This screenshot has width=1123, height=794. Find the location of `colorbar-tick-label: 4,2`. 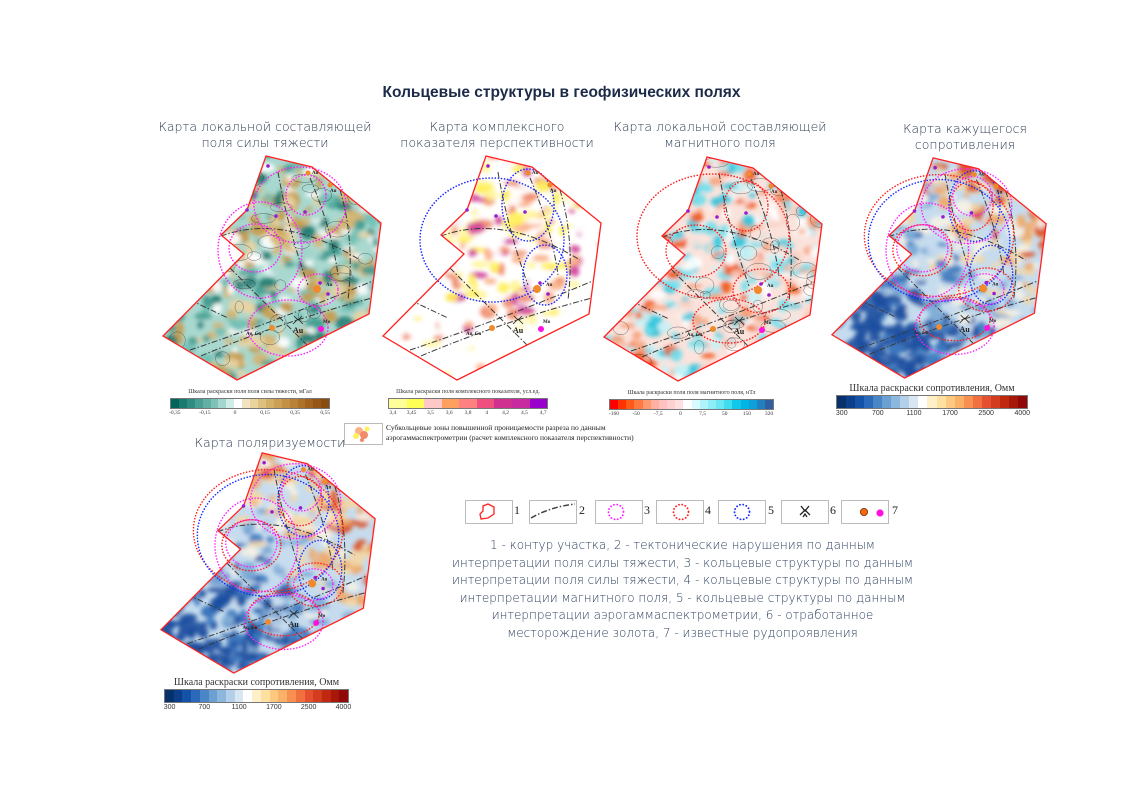

colorbar-tick-label: 4,2 is located at coordinates (506, 413).